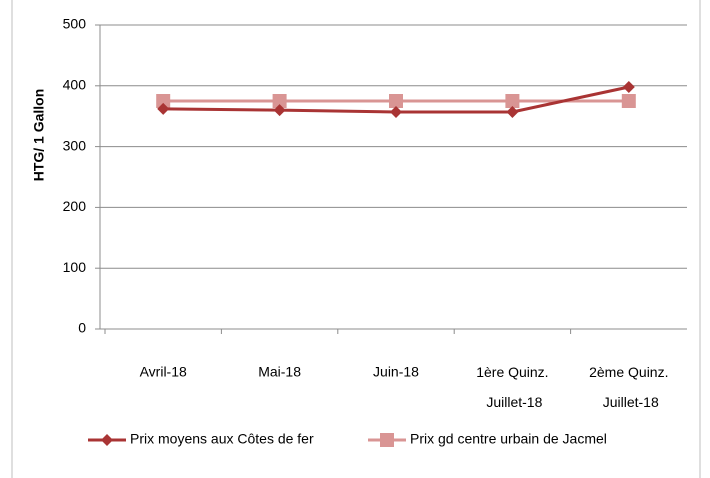 This screenshot has height=478, width=710. What do you see at coordinates (512, 387) in the screenshot?
I see `x-tick-label: 1ère Quinz. Juillet-18` at bounding box center [512, 387].